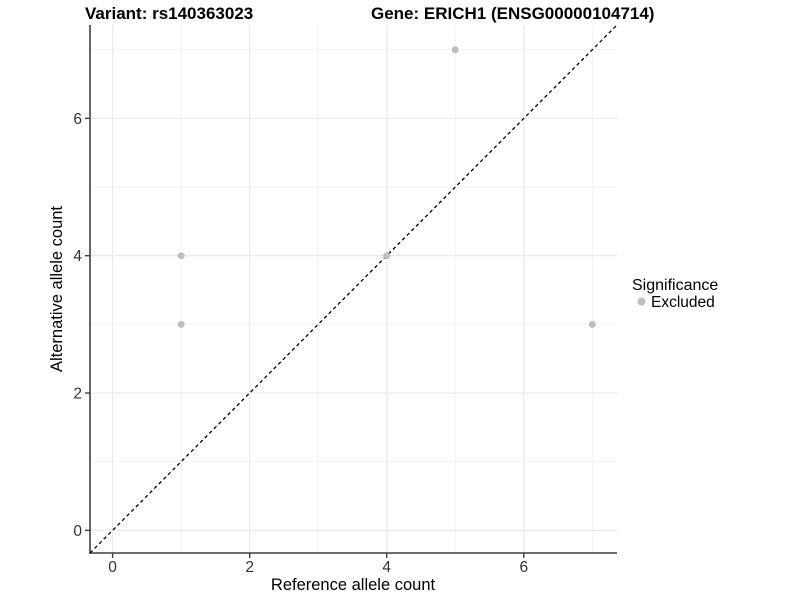 The height and width of the screenshot is (600, 800). I want to click on y-tick-label: 2, so click(77, 394).